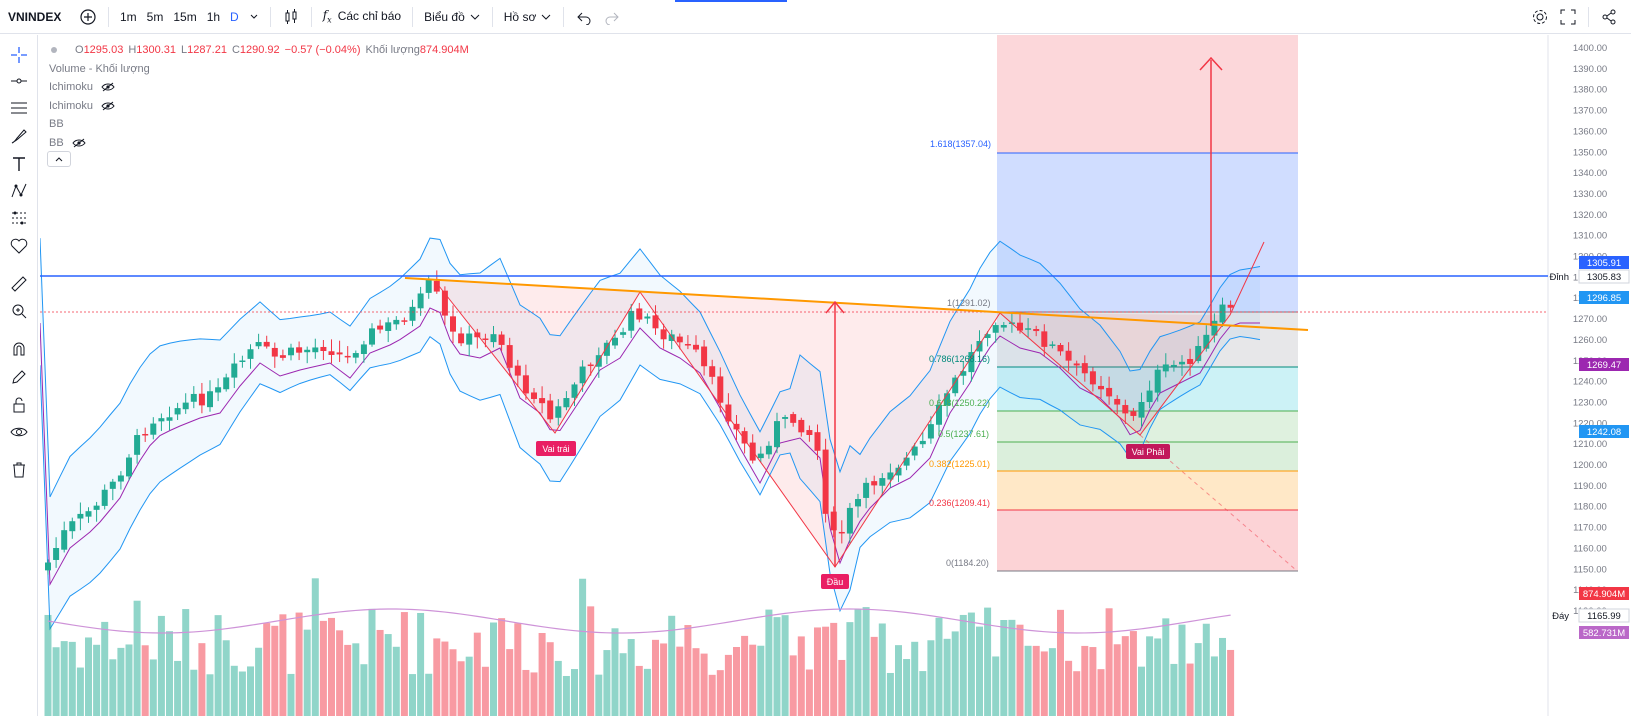 The image size is (1631, 716). What do you see at coordinates (528, 17) in the screenshot?
I see `profile-menu-button: Hồ sơ` at bounding box center [528, 17].